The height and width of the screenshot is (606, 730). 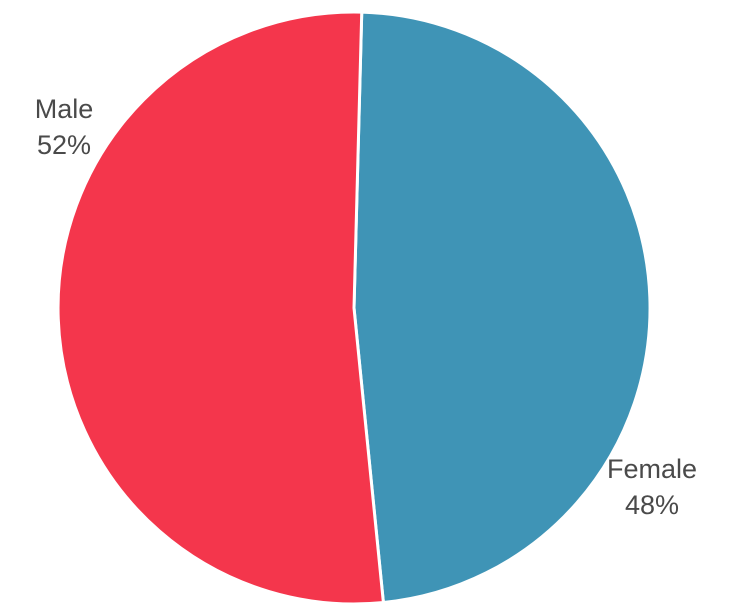 What do you see at coordinates (64, 109) in the screenshot?
I see `slice-label-name: Male` at bounding box center [64, 109].